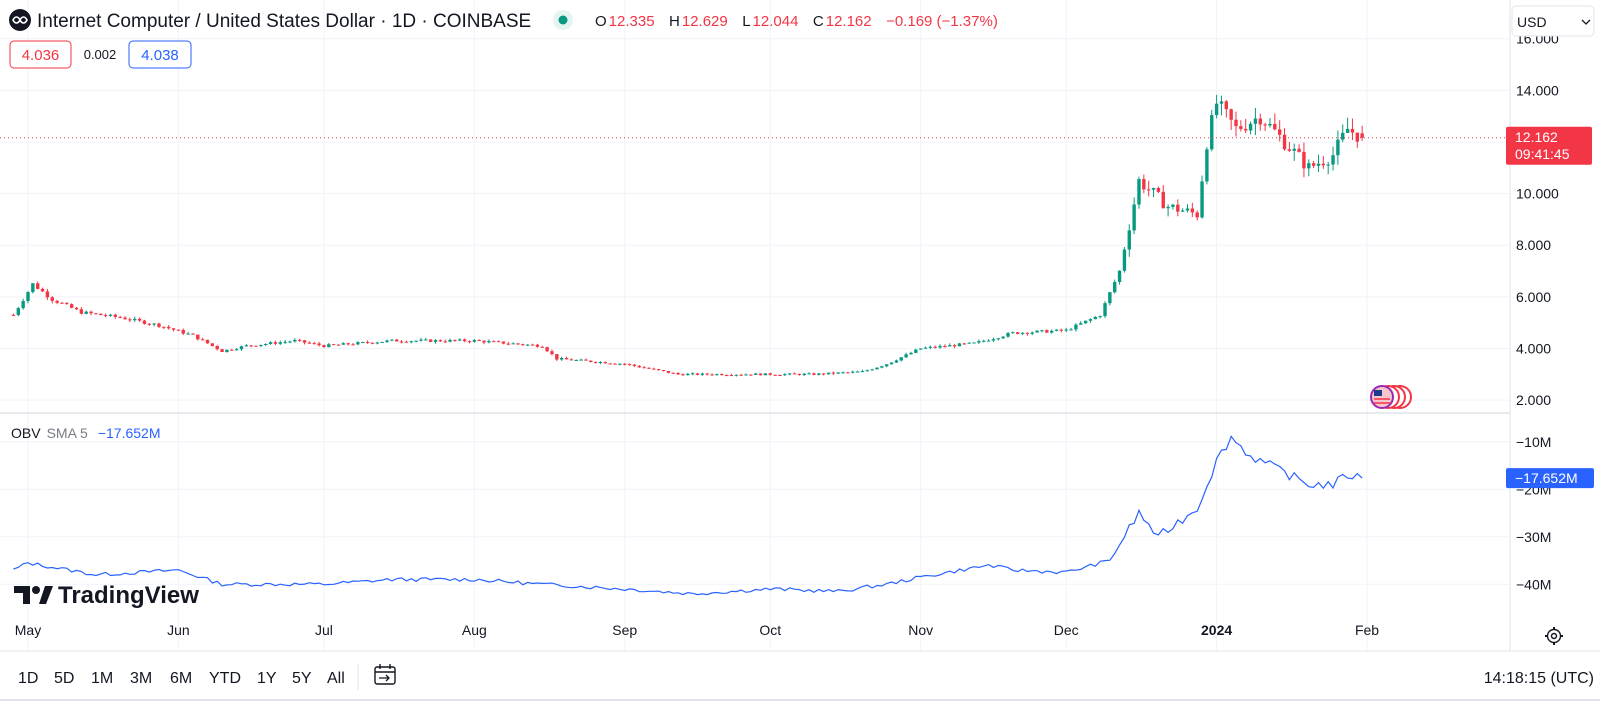  What do you see at coordinates (267, 678) in the screenshot?
I see `timeframe-1y: 1Y` at bounding box center [267, 678].